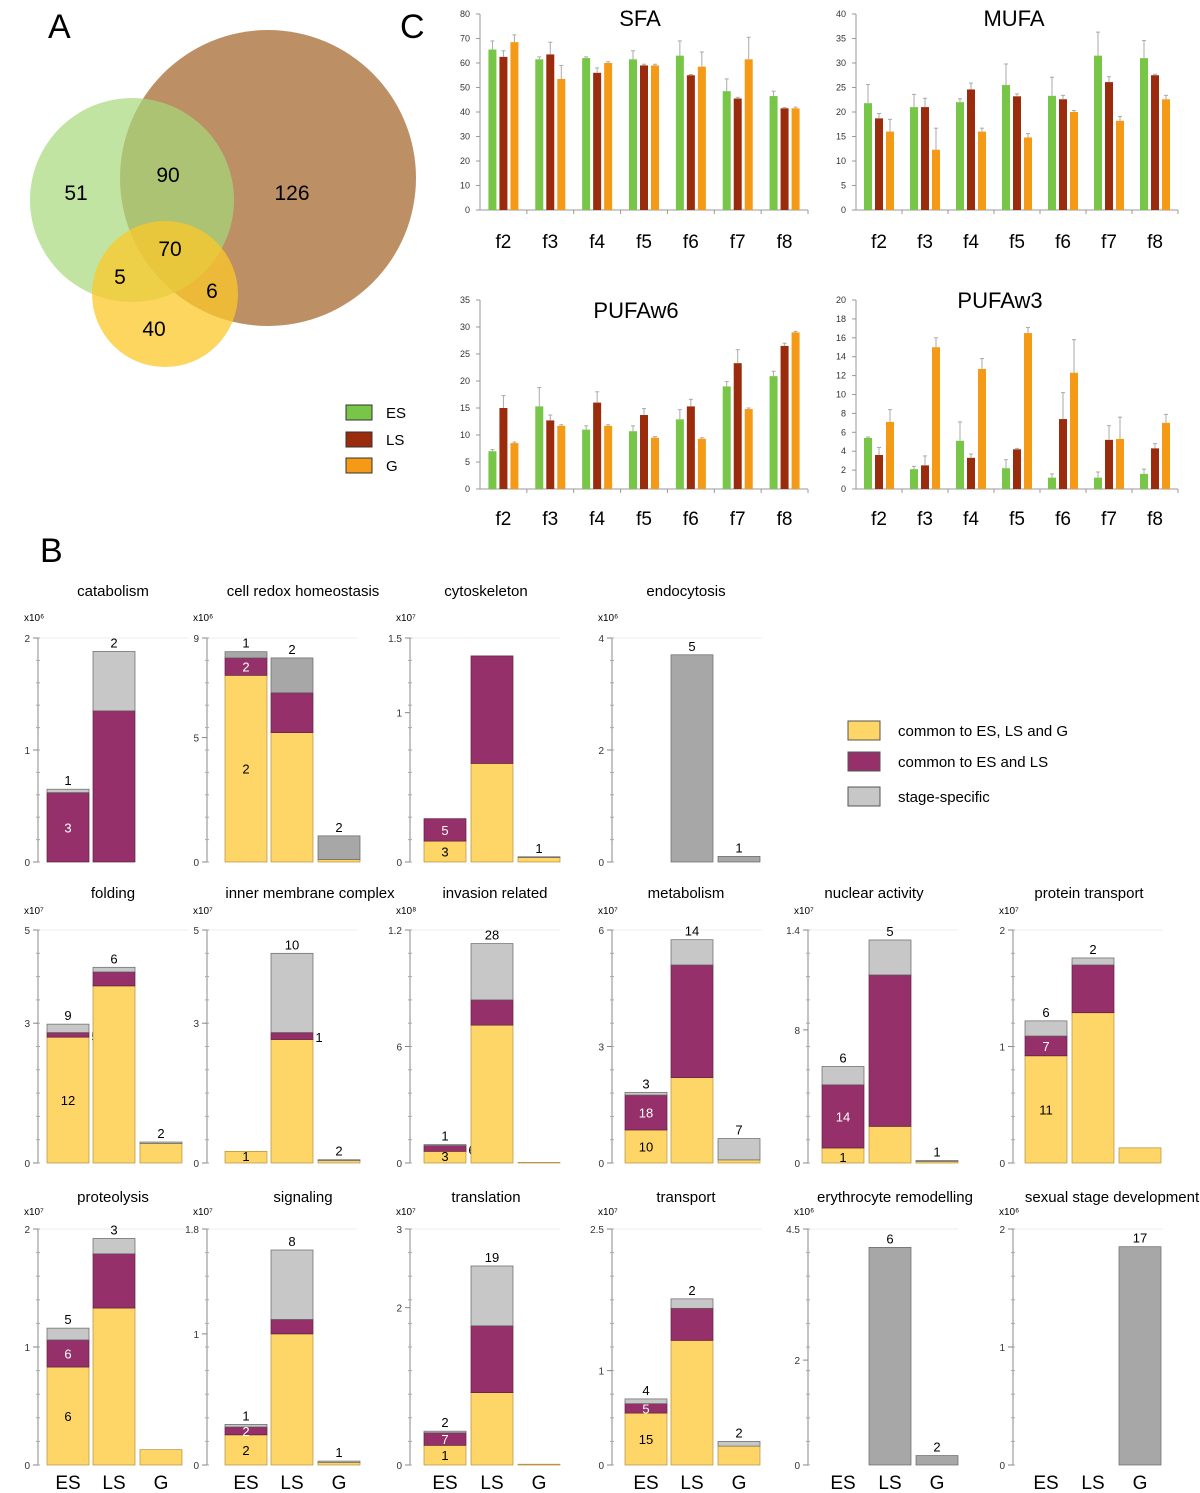 The width and height of the screenshot is (1200, 1493). I want to click on bar-es-f3, so click(539, 447).